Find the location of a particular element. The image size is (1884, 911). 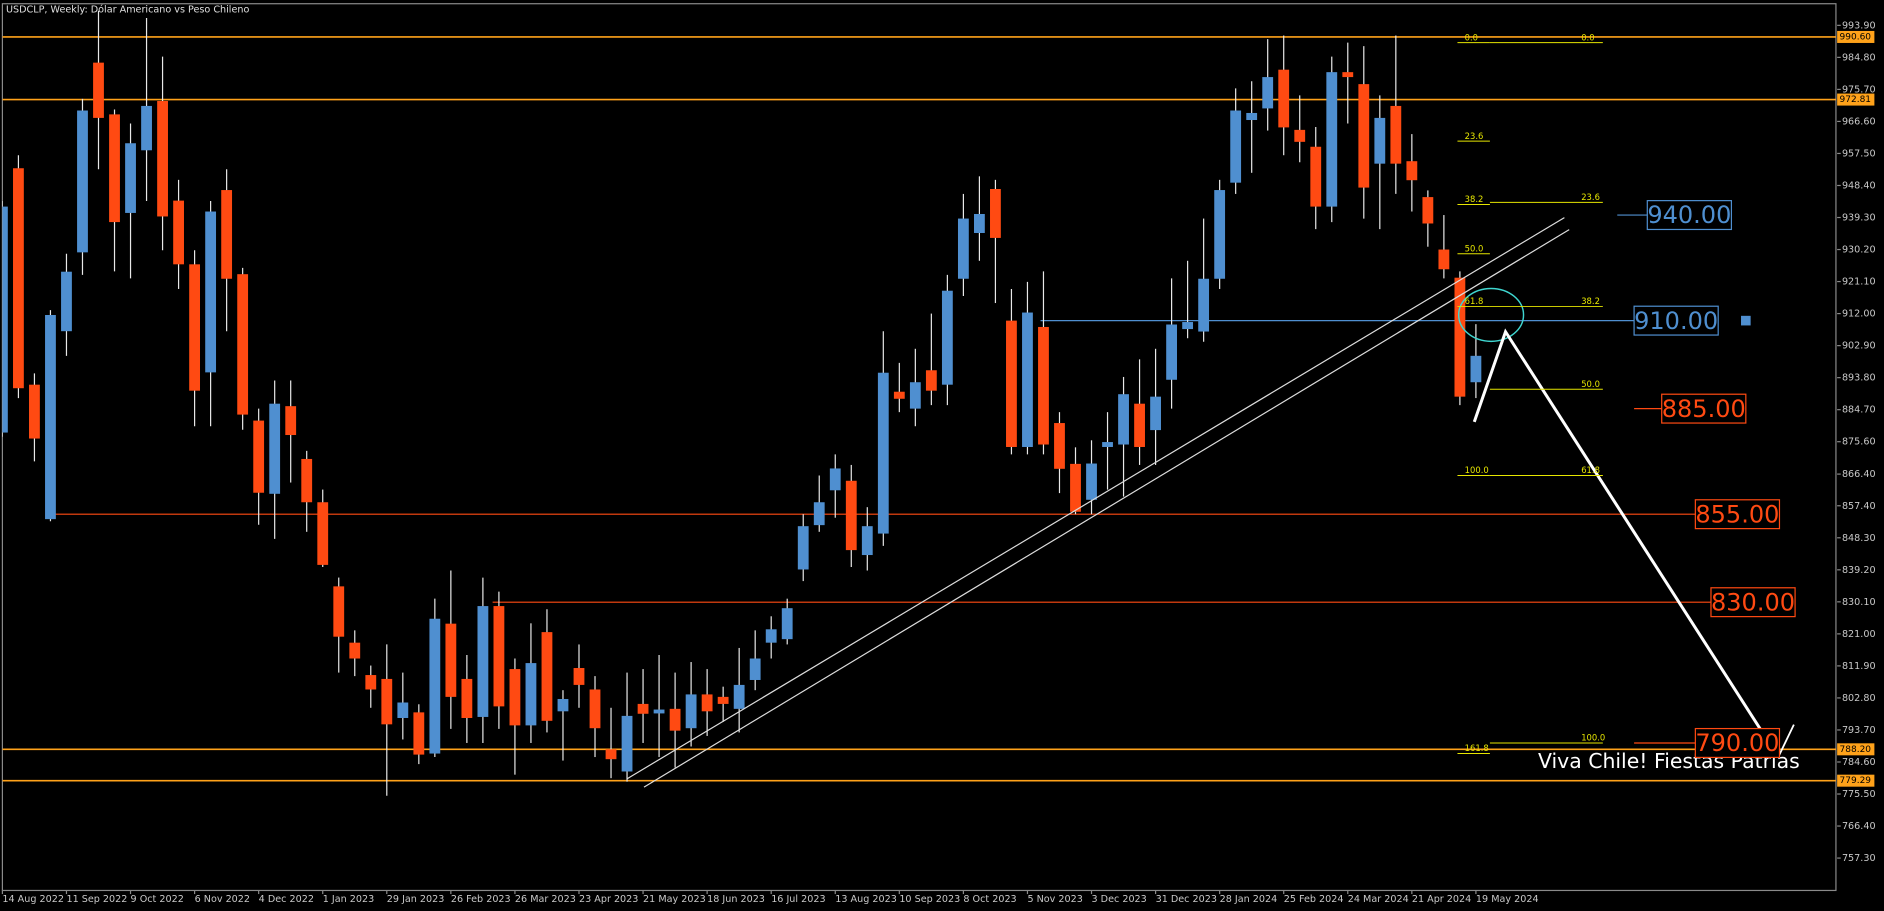

fib-label: 38.2 is located at coordinates (1590, 301).